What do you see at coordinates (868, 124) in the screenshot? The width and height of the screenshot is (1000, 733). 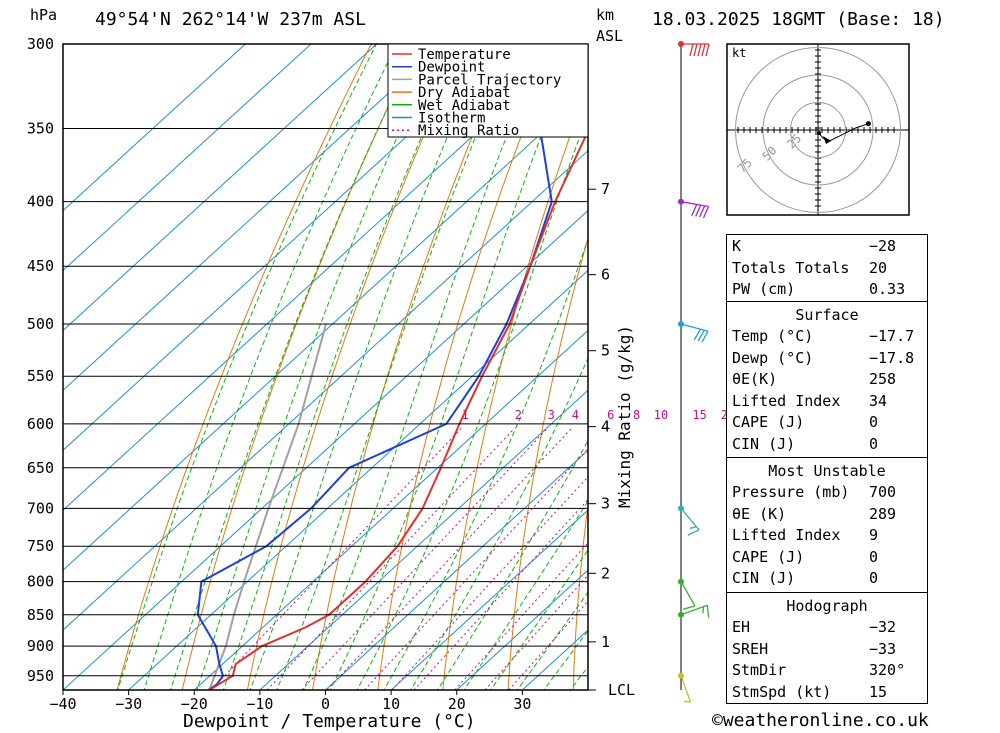 I see `hodograph-endpoint` at bounding box center [868, 124].